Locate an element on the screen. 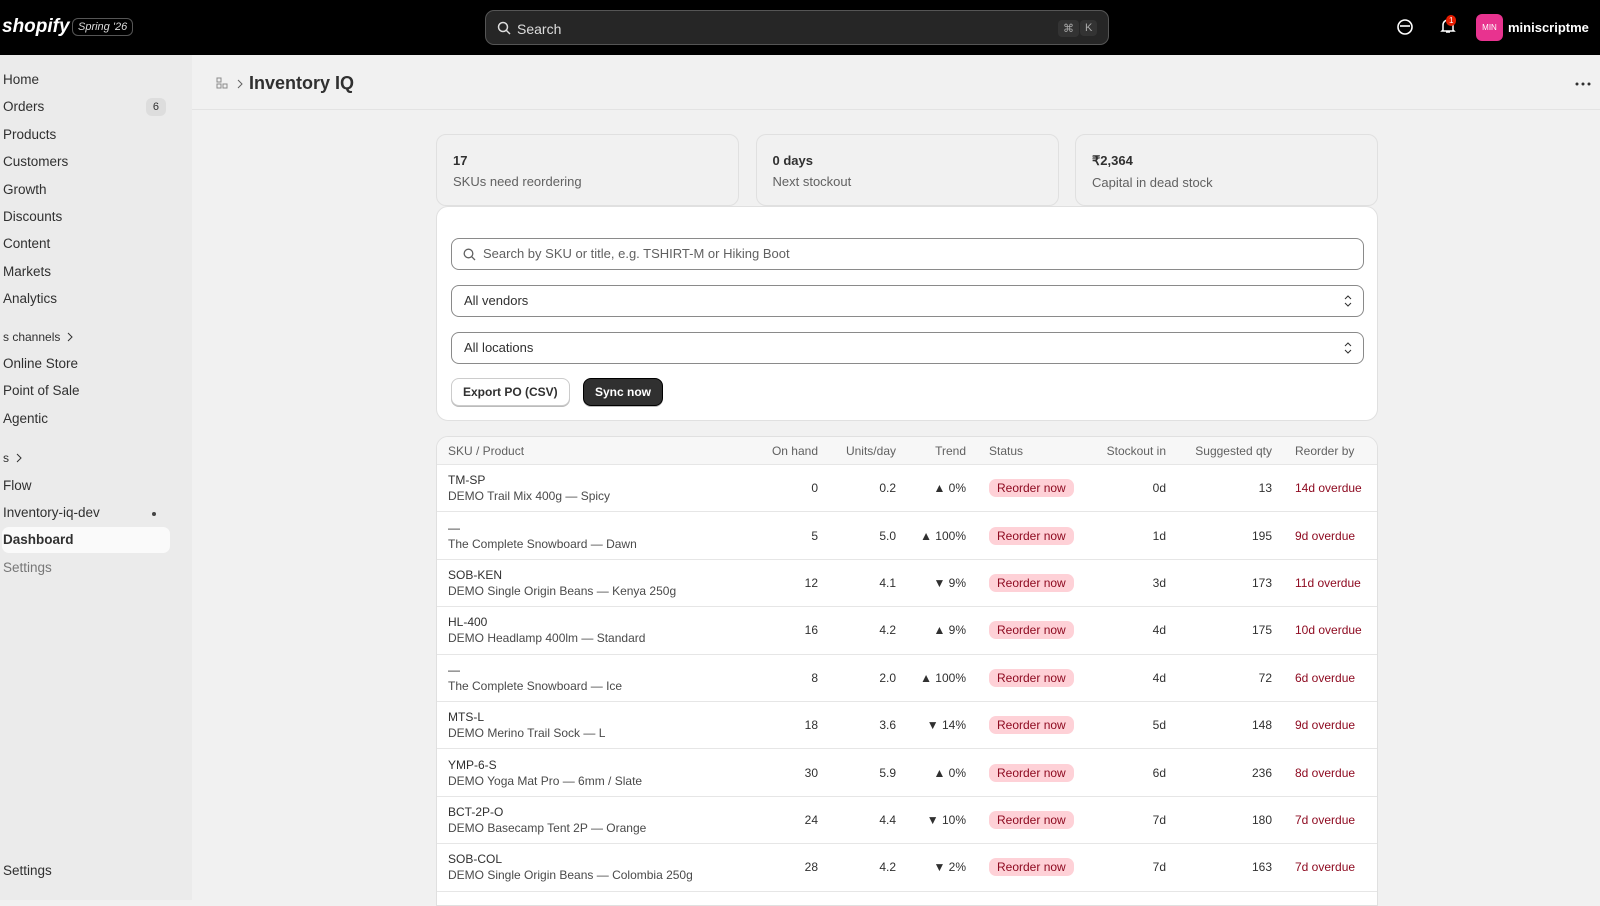  stat-label: SKUs need reordering is located at coordinates (517, 181).